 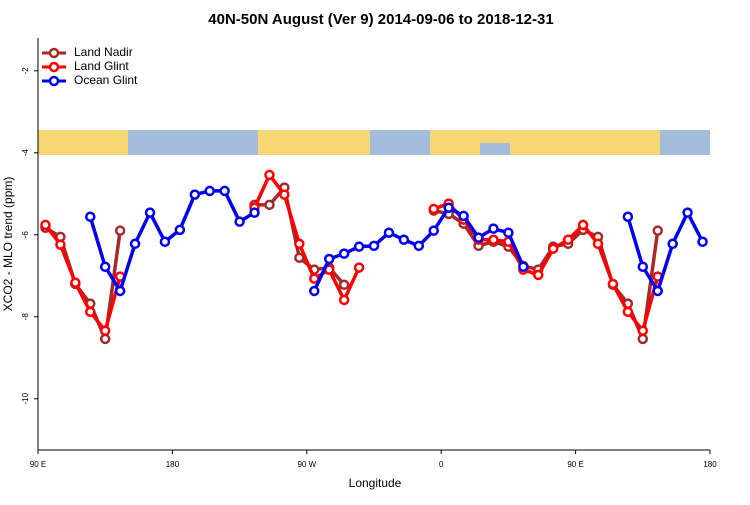 I want to click on sea, so click(x=495, y=149).